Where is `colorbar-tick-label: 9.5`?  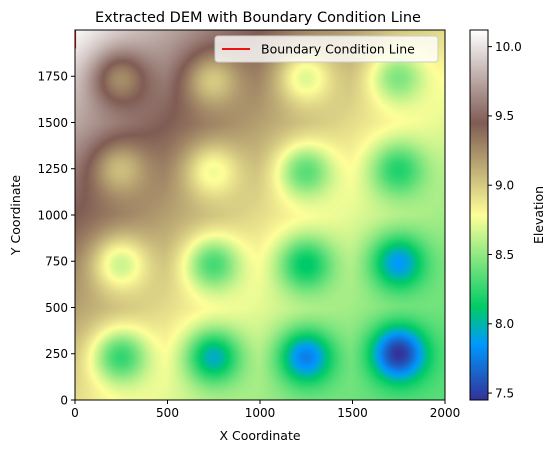 colorbar-tick-label: 9.5 is located at coordinates (504, 116).